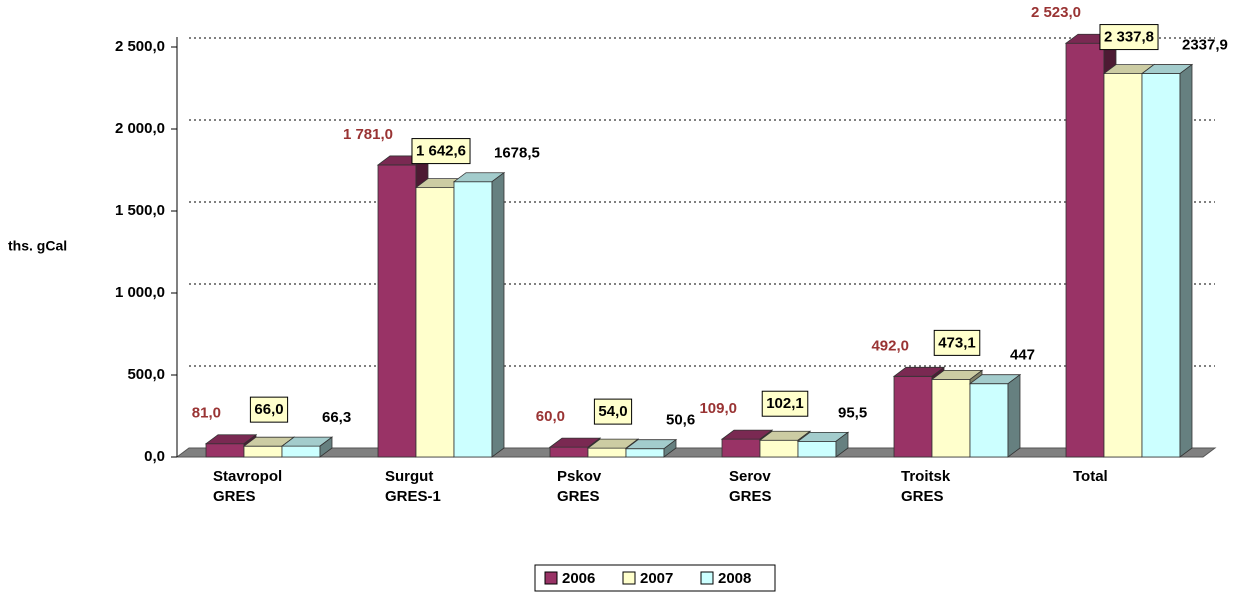  Describe the element at coordinates (146, 374) in the screenshot. I see `y-tick-label: 500,0` at that location.